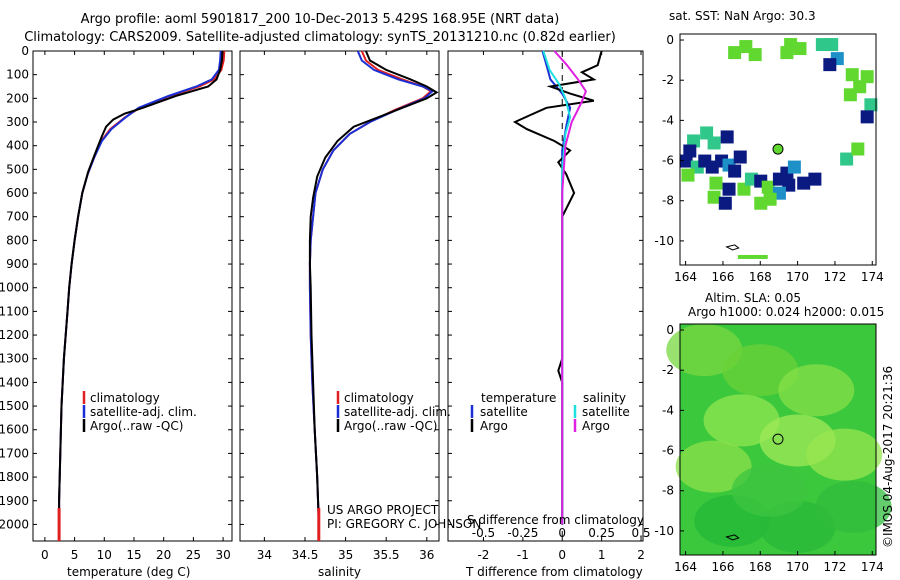 The image size is (900, 580). Describe the element at coordinates (760, 567) in the screenshot. I see `x-tick-label: 168` at that location.